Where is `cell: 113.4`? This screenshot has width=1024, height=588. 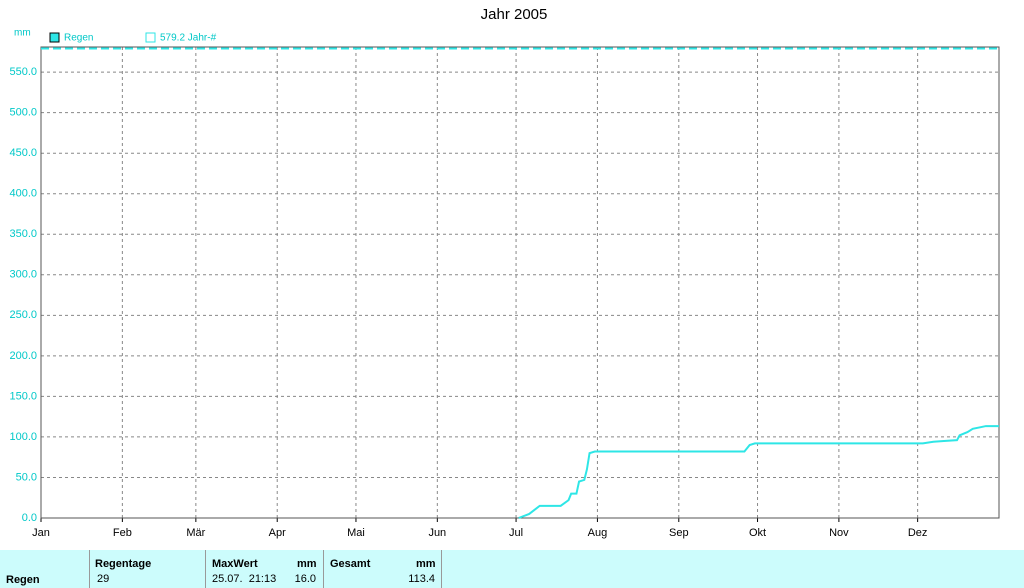
cell: 113.4 is located at coordinates (421, 579).